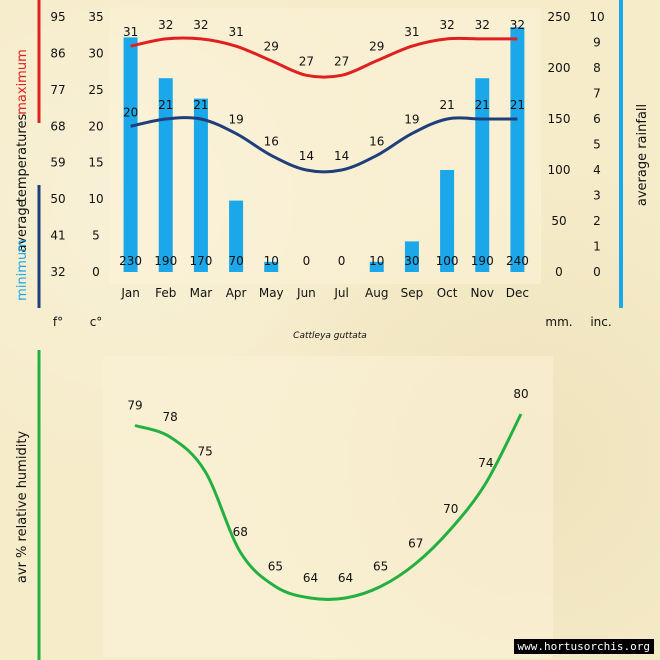 The image size is (660, 660). I want to click on tick-c: 10, so click(95, 199).